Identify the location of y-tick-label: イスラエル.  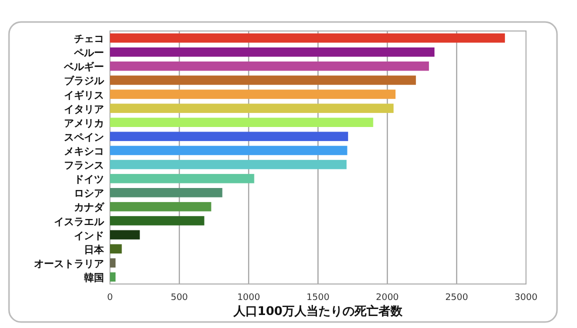
(79, 222).